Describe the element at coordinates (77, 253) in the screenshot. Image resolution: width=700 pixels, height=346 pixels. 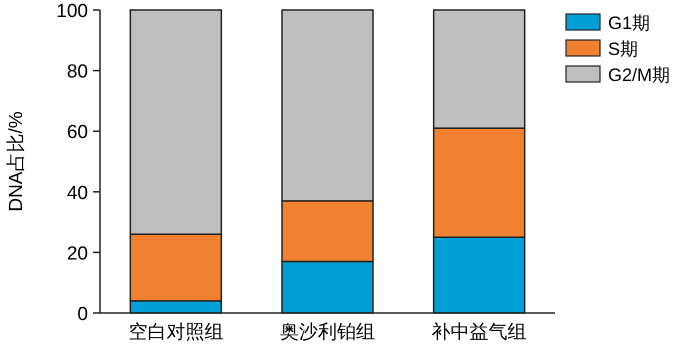
I see `y-tick-label: 20` at that location.